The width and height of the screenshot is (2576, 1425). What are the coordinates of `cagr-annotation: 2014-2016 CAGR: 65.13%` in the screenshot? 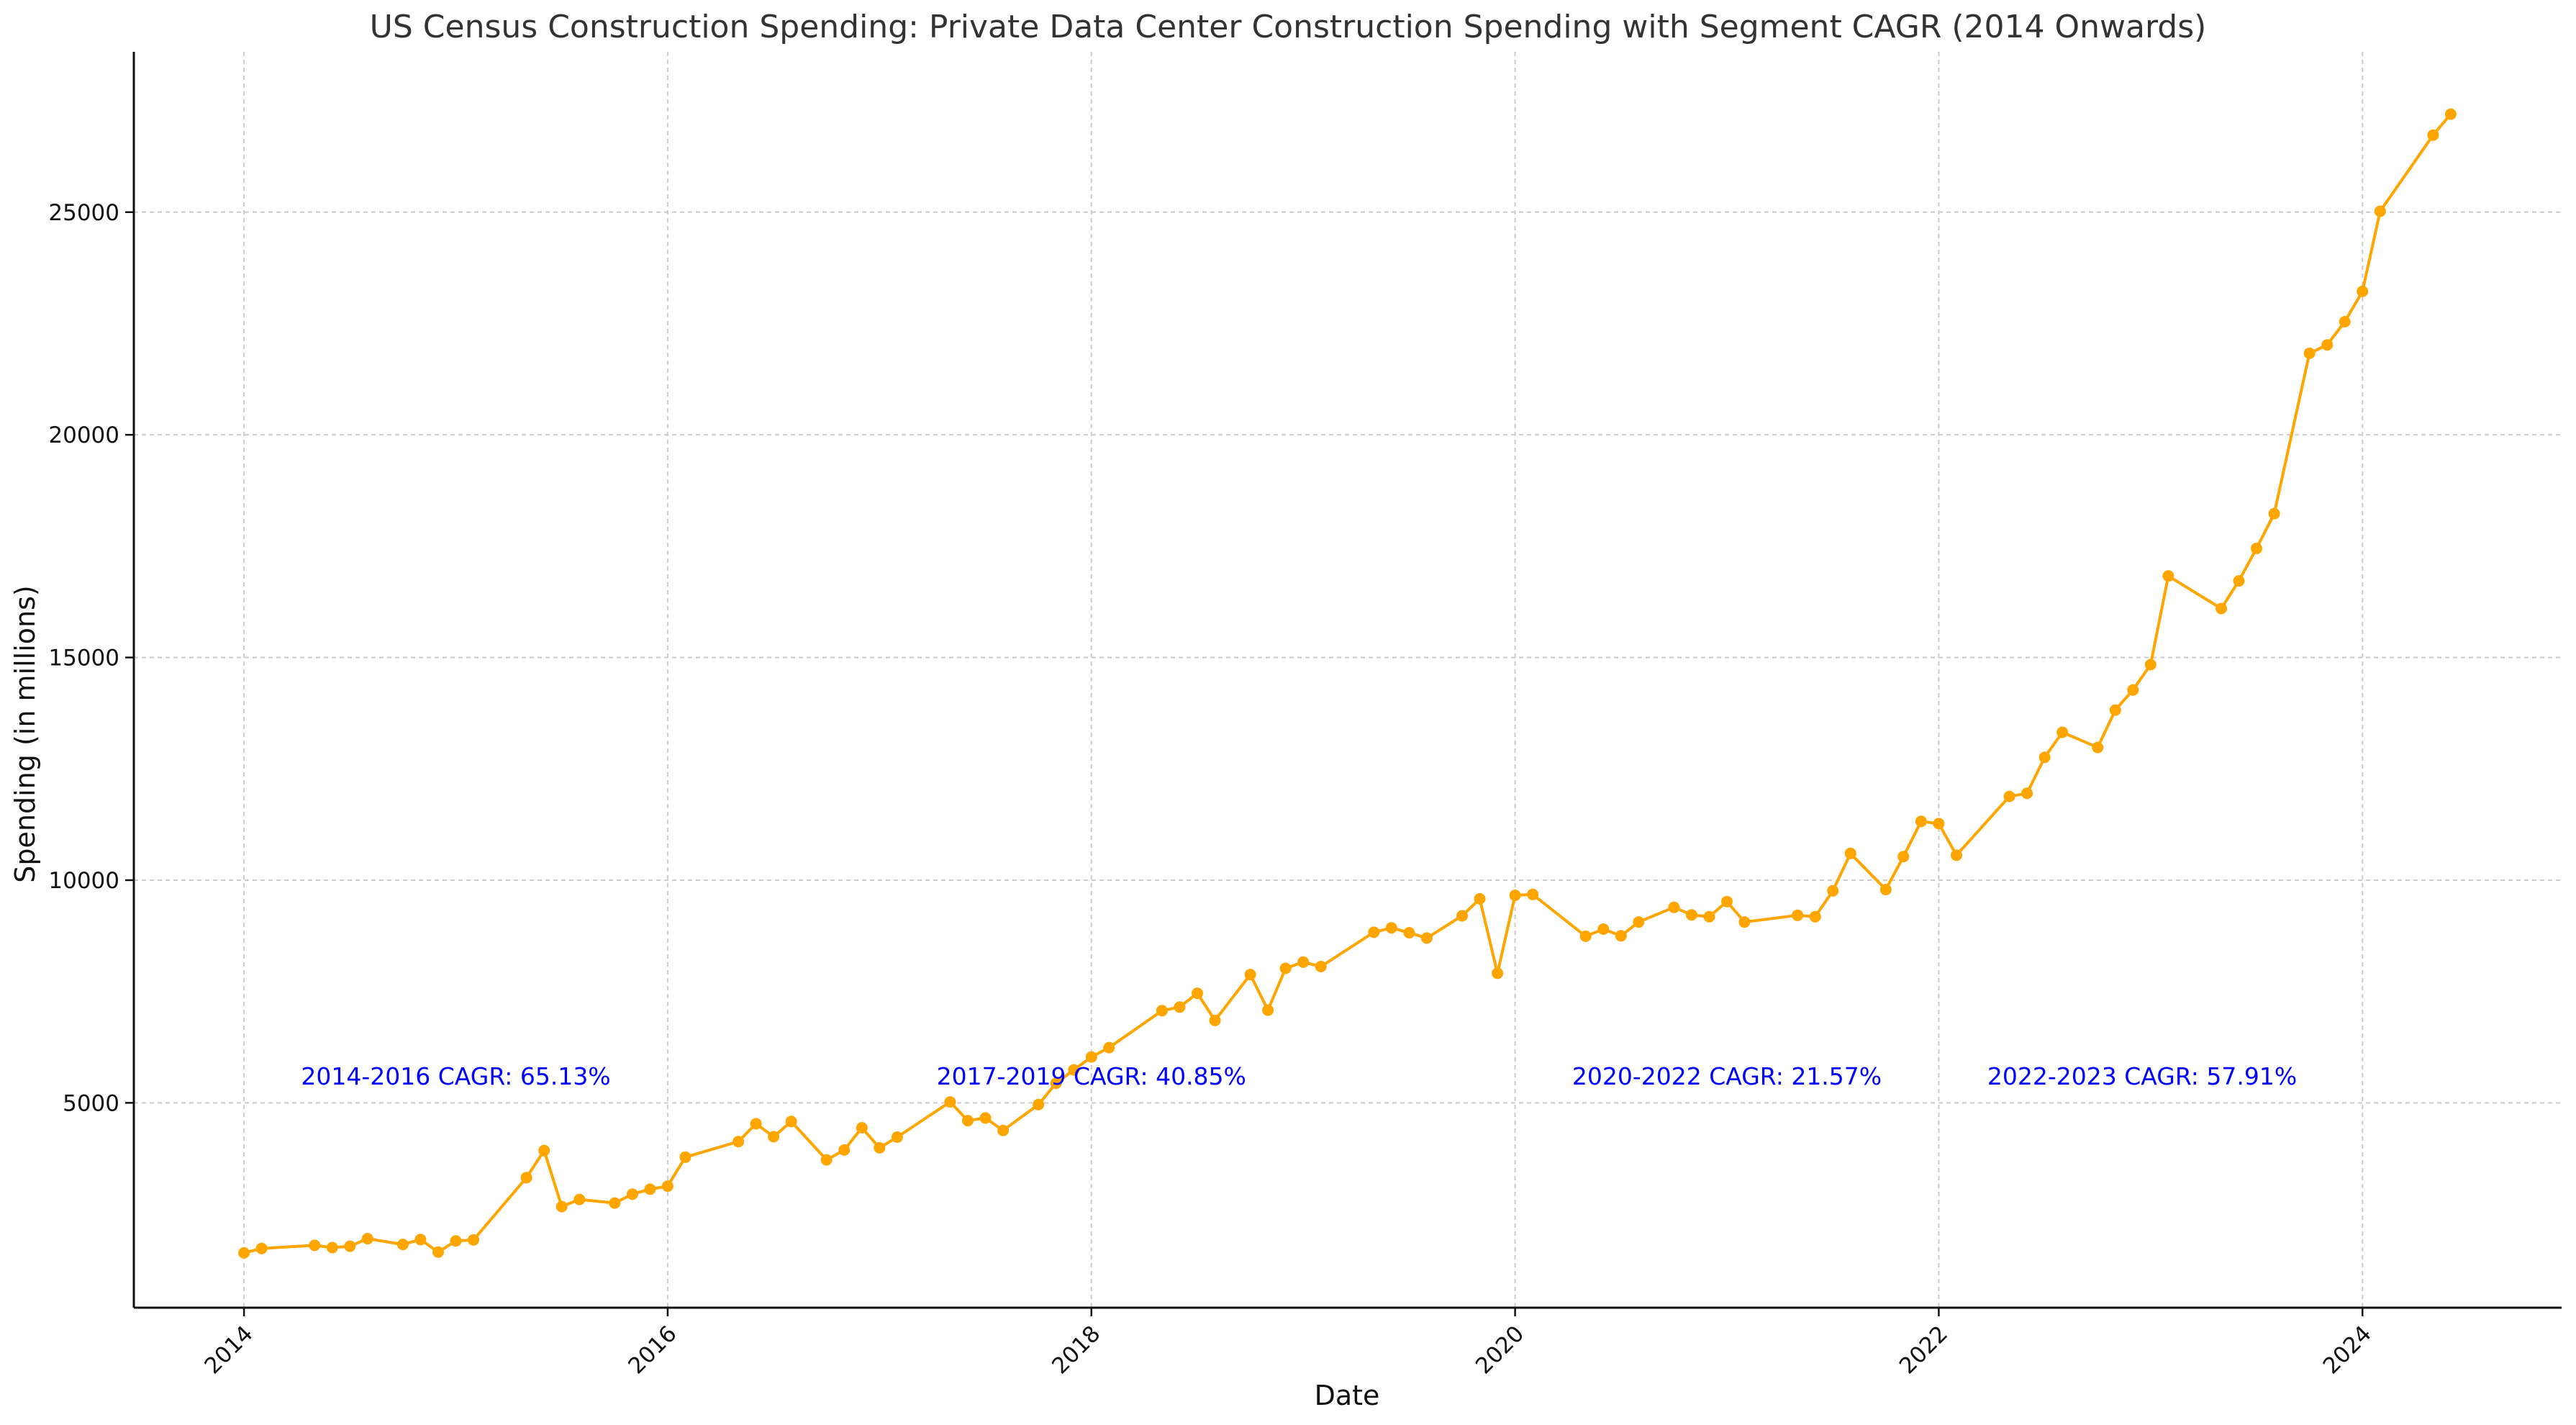 It's located at (456, 1076).